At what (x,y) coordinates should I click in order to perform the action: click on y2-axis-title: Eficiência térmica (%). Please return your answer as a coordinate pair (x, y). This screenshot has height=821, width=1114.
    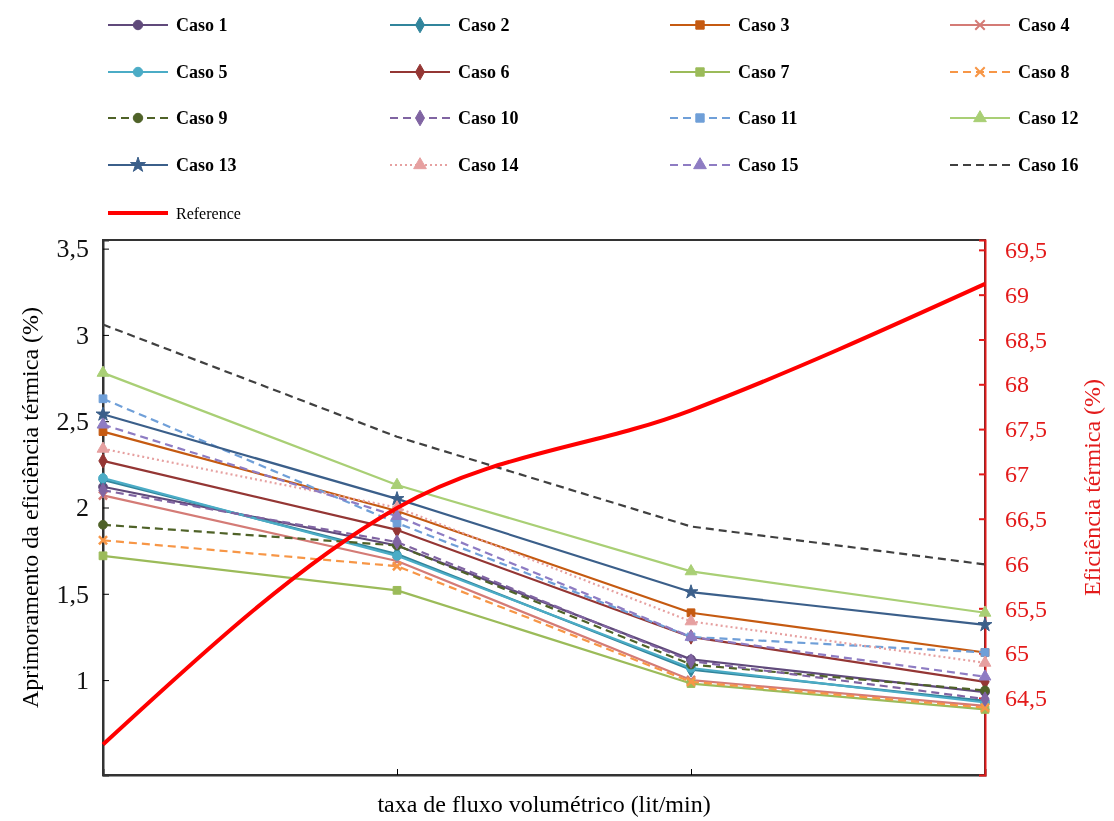
    Looking at the image, I should click on (1092, 487).